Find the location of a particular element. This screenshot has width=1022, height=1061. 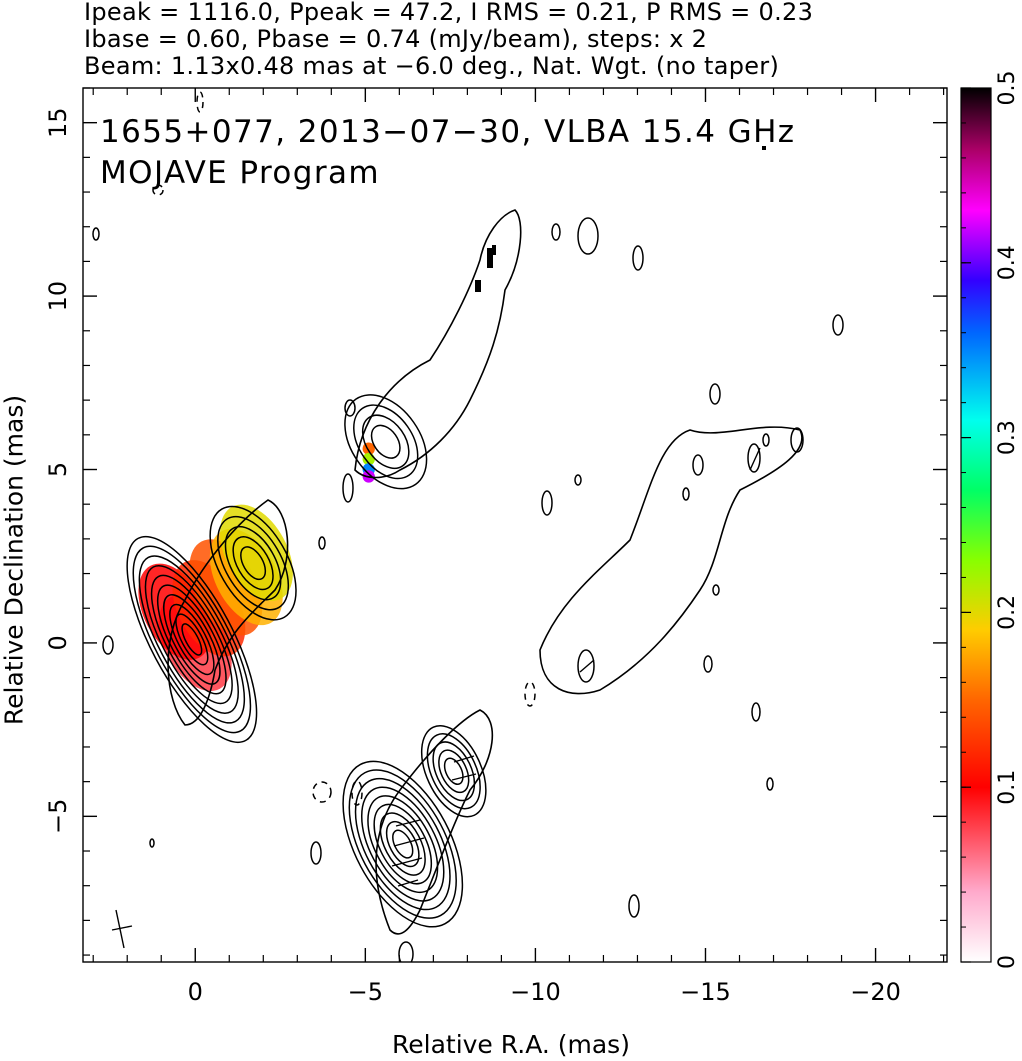

colorbar-tick-label: 0.5 is located at coordinates (1007, 88).